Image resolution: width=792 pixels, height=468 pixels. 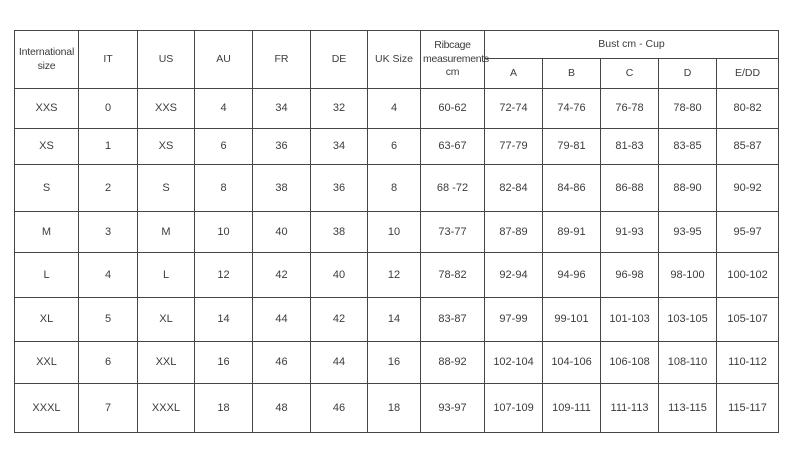 What do you see at coordinates (687, 362) in the screenshot?
I see `table-cell: 108-110` at bounding box center [687, 362].